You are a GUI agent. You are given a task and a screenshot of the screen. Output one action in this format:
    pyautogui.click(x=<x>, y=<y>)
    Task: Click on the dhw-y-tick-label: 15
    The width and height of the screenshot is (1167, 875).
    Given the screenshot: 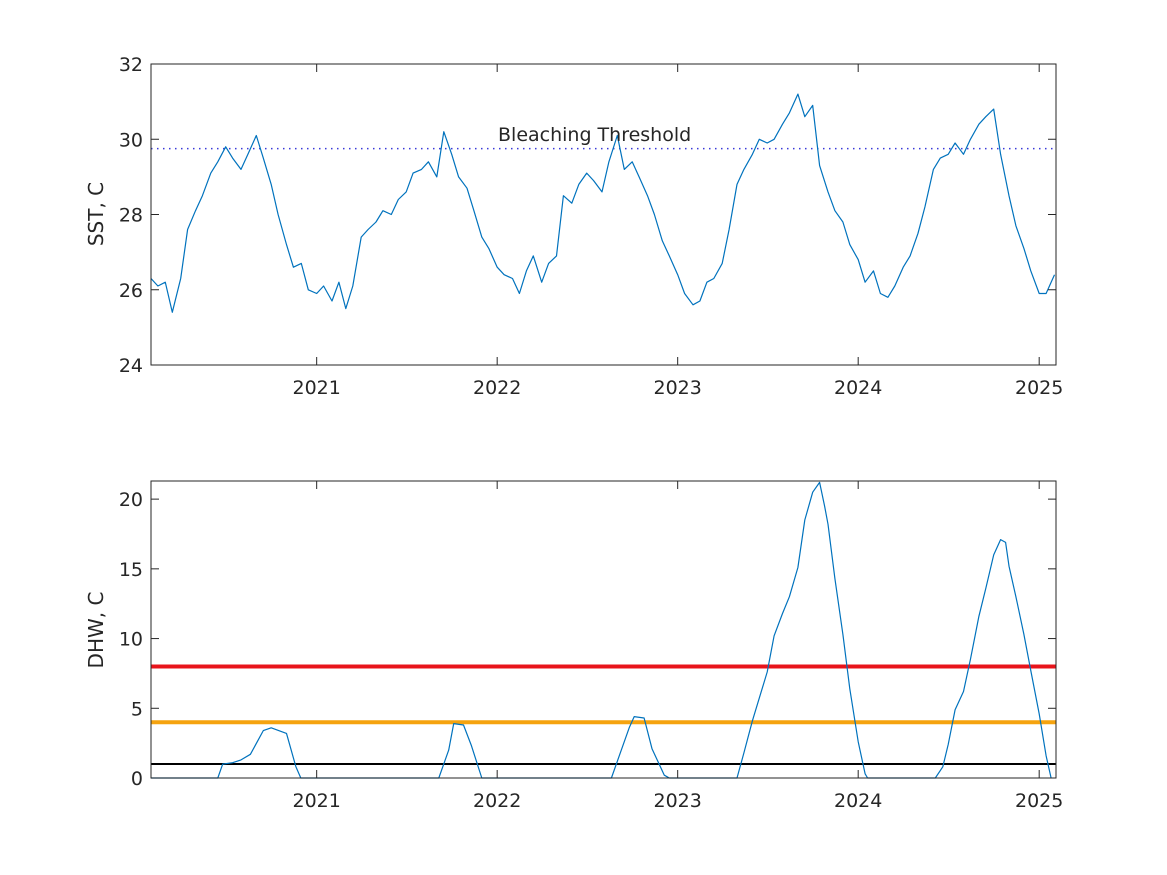 What is the action you would take?
    pyautogui.click(x=131, y=570)
    